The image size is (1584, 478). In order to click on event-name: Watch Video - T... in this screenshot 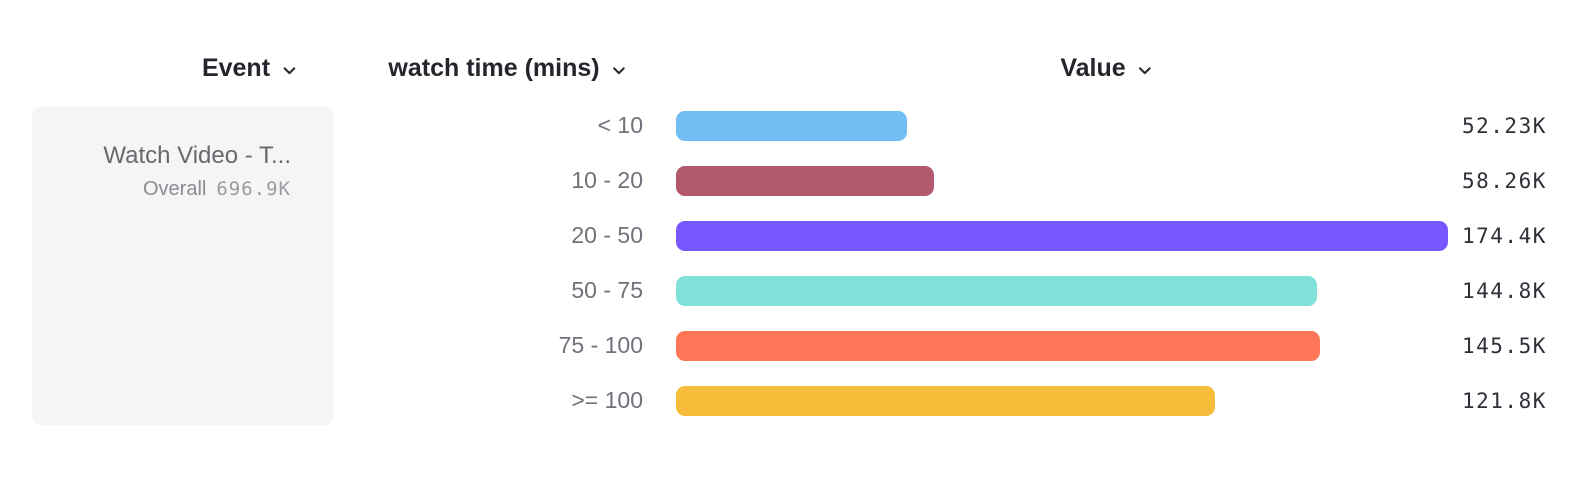, I will do `click(197, 155)`.